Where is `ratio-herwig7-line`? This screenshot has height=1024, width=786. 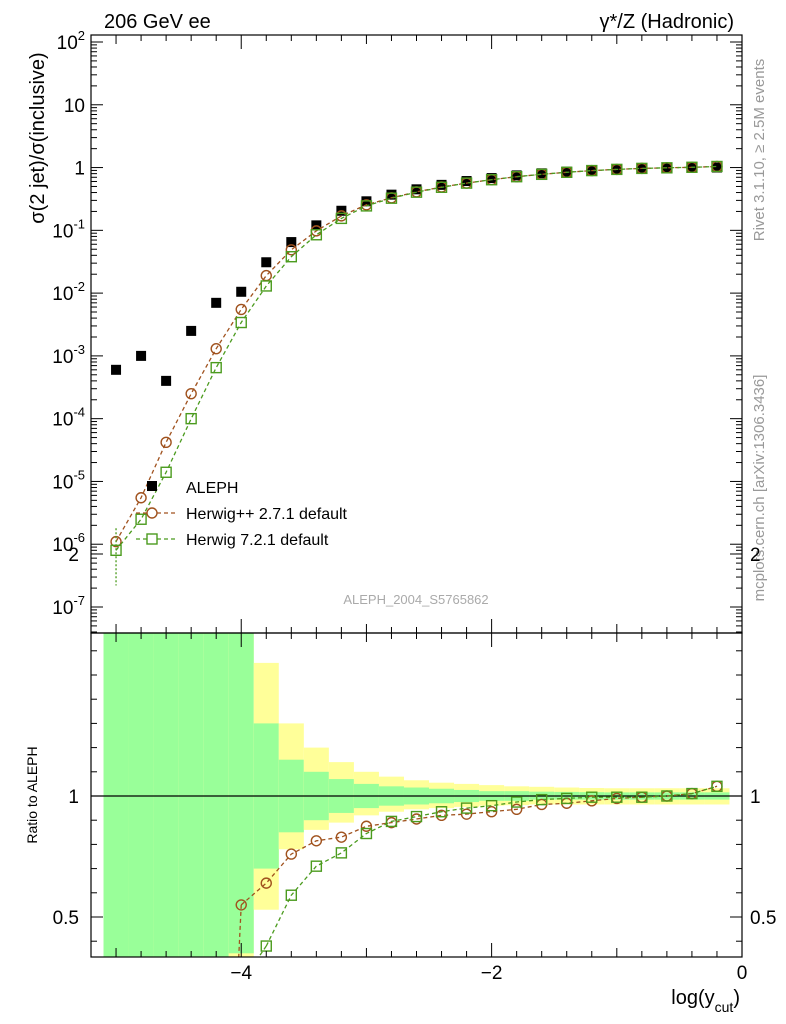 ratio-herwig7-line is located at coordinates (491, 866).